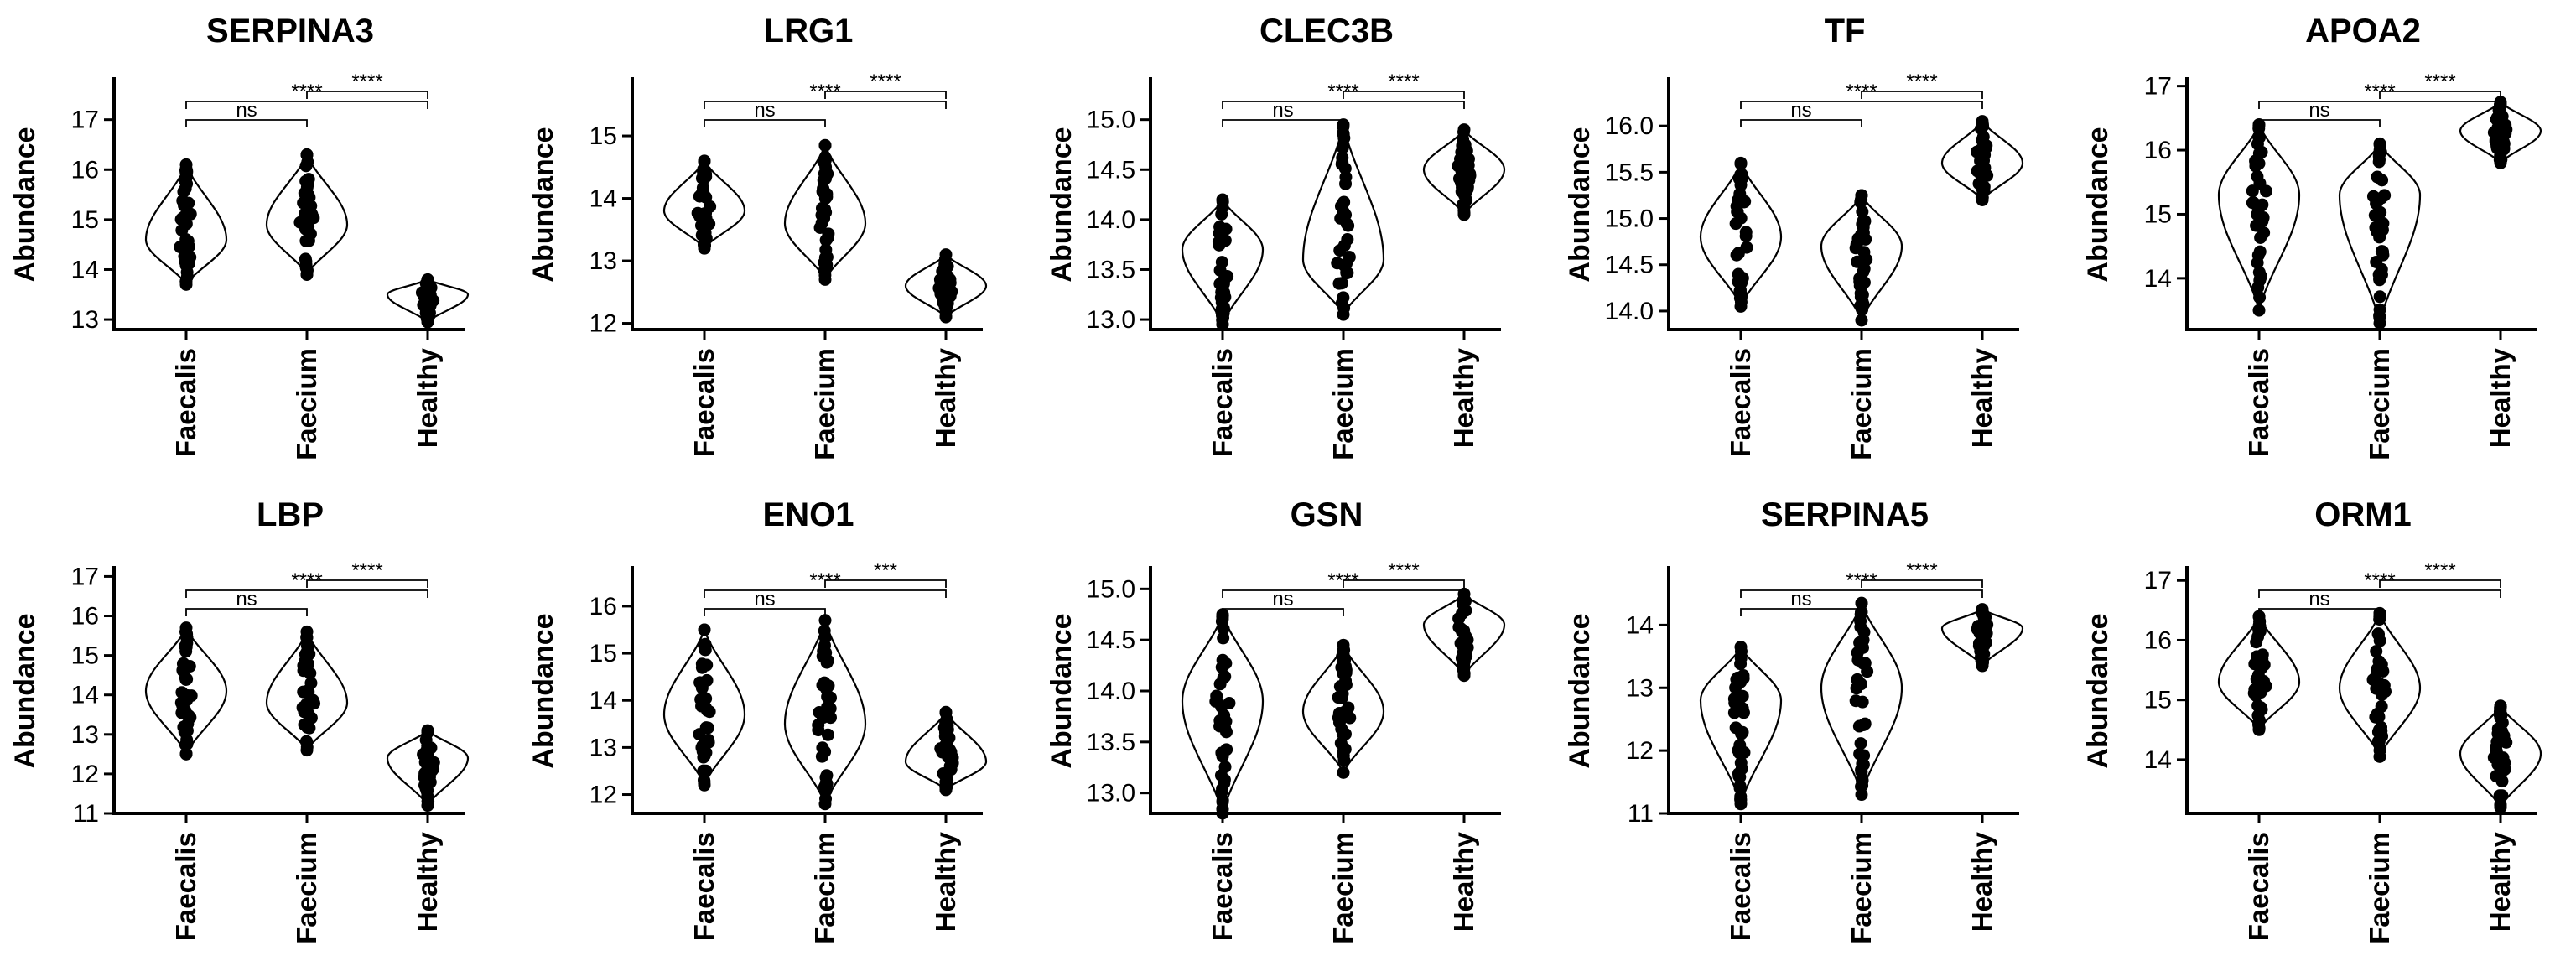 This screenshot has height=966, width=2576. What do you see at coordinates (1922, 81) in the screenshot?
I see `significance-label: ****` at bounding box center [1922, 81].